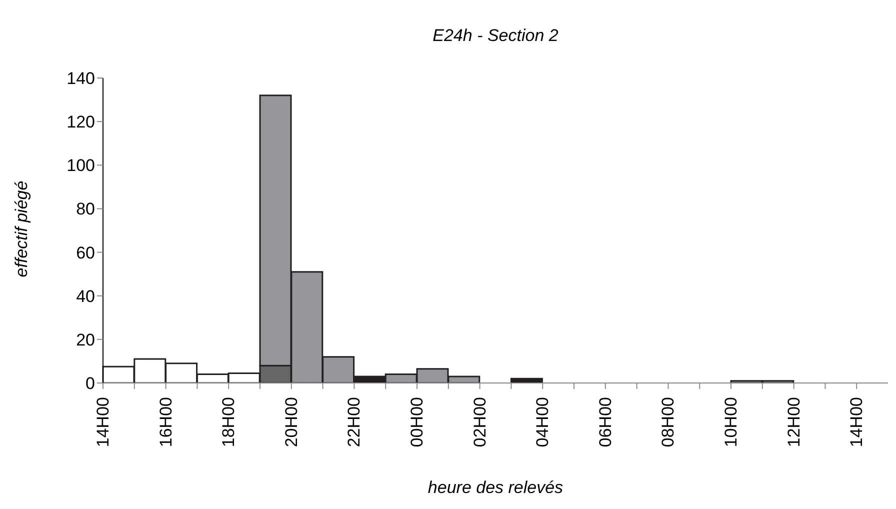 This screenshot has width=896, height=509. Describe the element at coordinates (605, 422) in the screenshot. I see `x-tick-label: 06H00` at that location.